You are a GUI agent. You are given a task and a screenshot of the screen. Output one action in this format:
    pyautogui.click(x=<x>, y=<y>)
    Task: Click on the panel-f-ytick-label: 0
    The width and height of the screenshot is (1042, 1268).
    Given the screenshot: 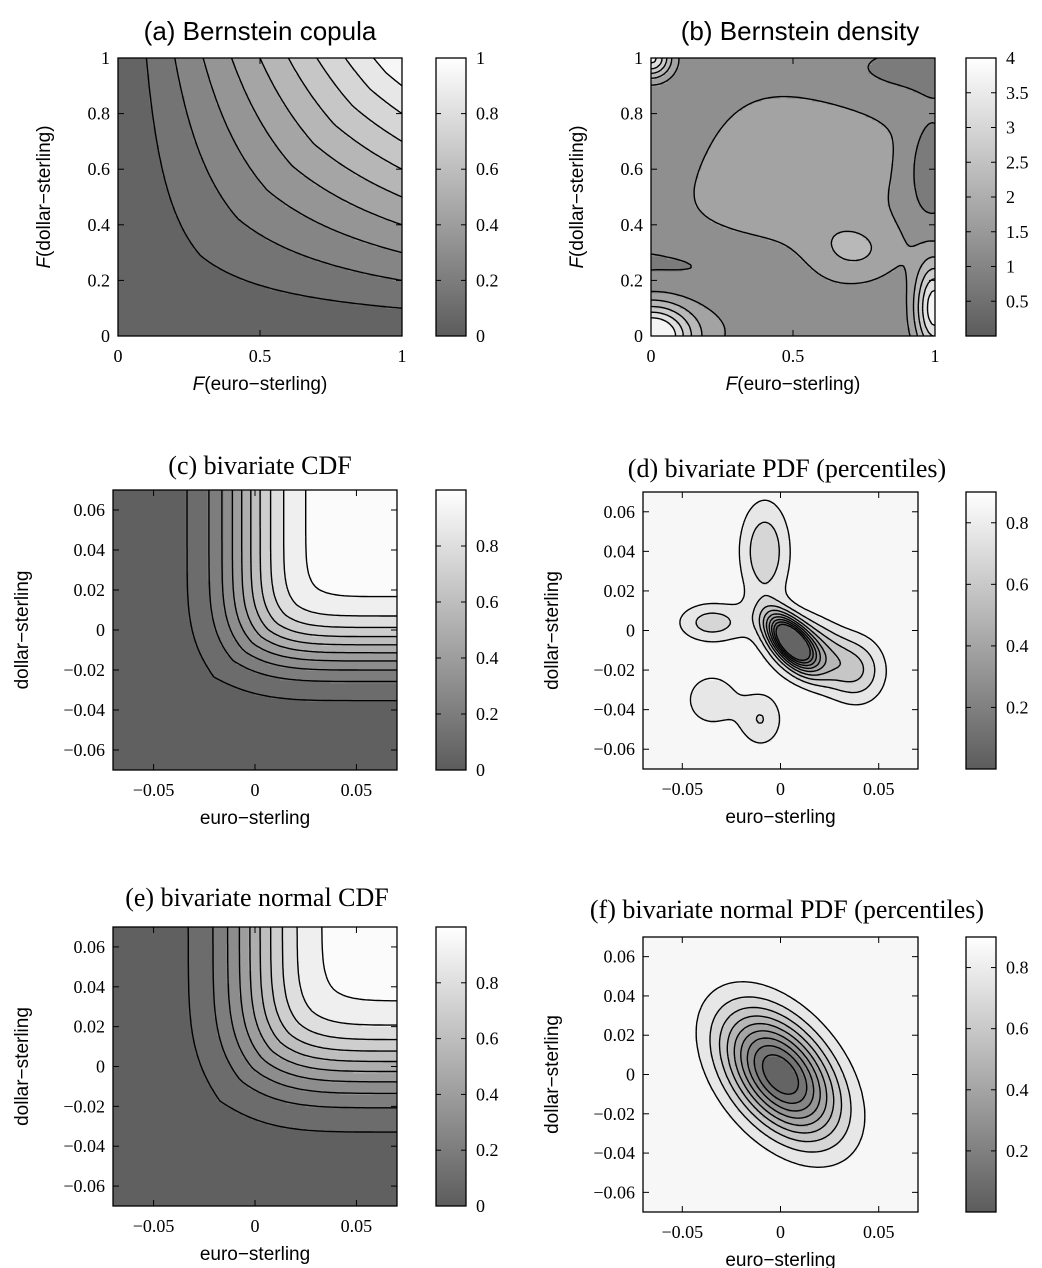 What is the action you would take?
    pyautogui.click(x=630, y=1075)
    